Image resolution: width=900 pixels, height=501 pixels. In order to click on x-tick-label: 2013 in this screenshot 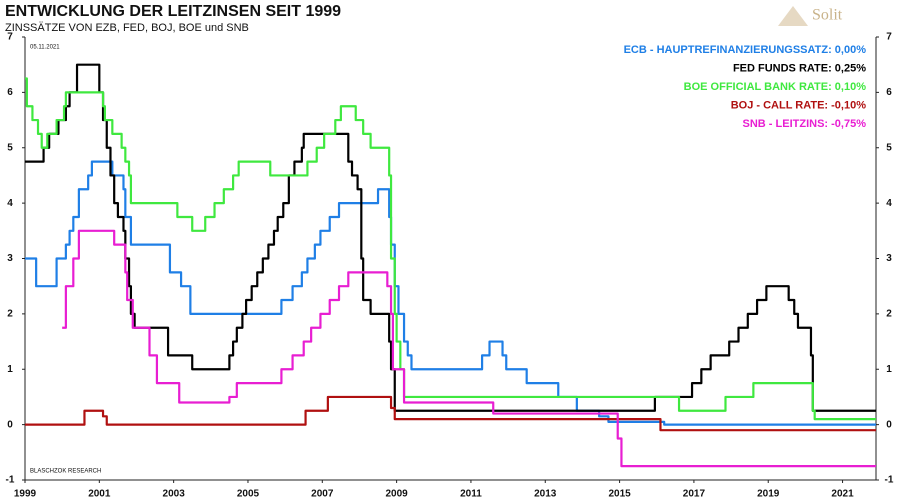, I will do `click(545, 494)`.